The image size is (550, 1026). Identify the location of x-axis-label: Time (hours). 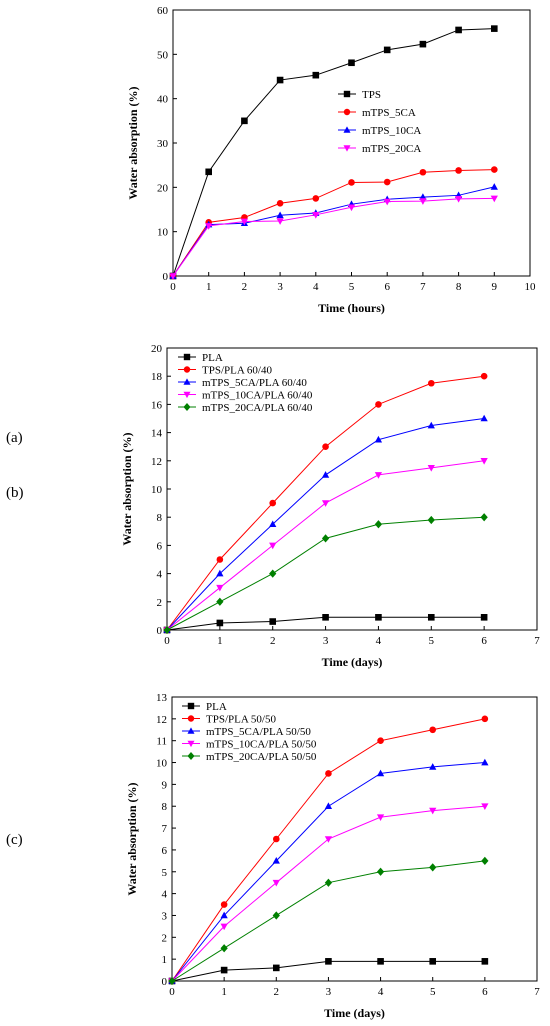
(351, 308).